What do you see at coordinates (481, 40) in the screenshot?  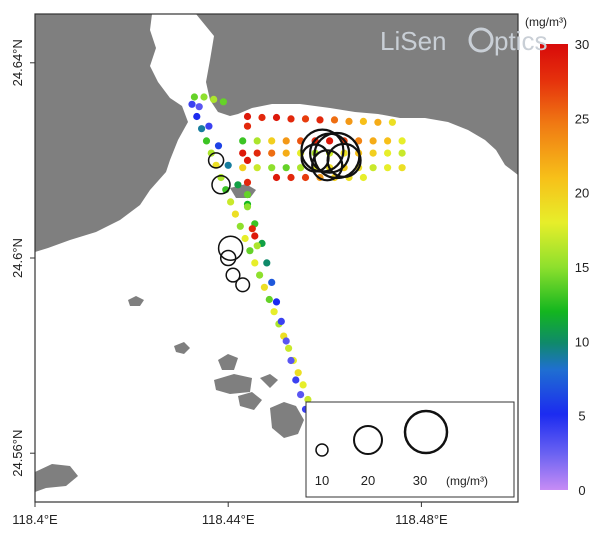 I see `logo-o-mark` at bounding box center [481, 40].